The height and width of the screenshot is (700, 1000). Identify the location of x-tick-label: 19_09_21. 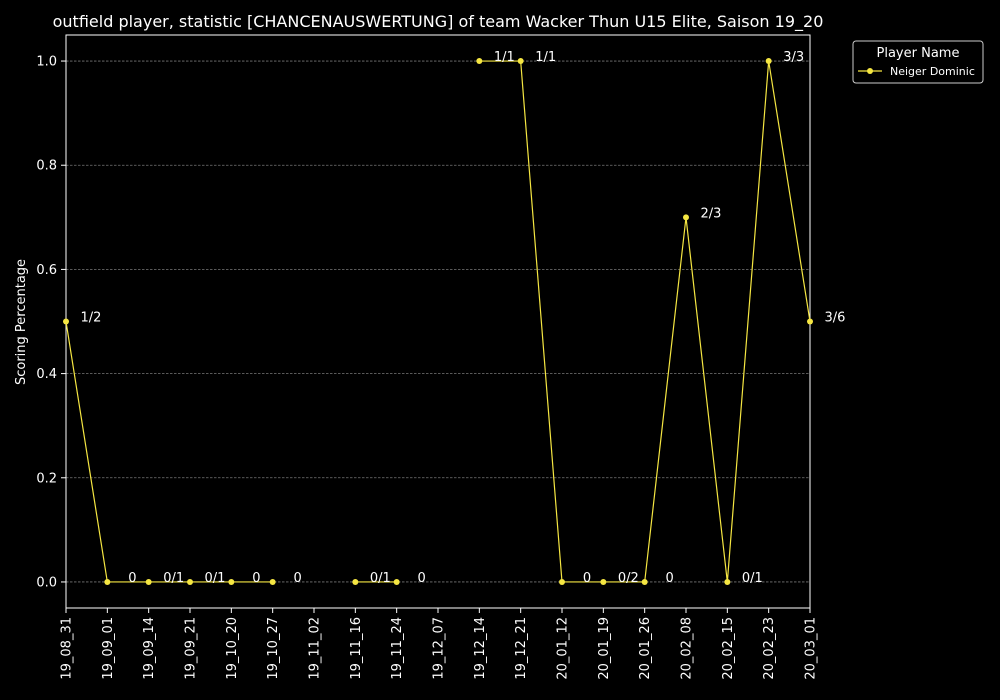
(191, 648).